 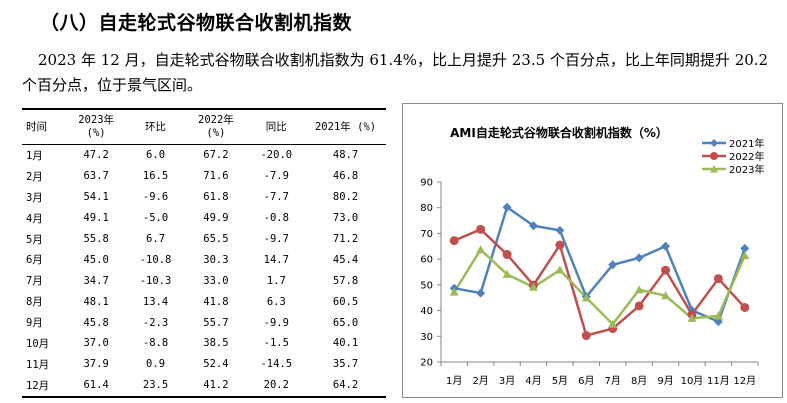 I want to click on table-cell: 37.0, so click(x=96, y=343).